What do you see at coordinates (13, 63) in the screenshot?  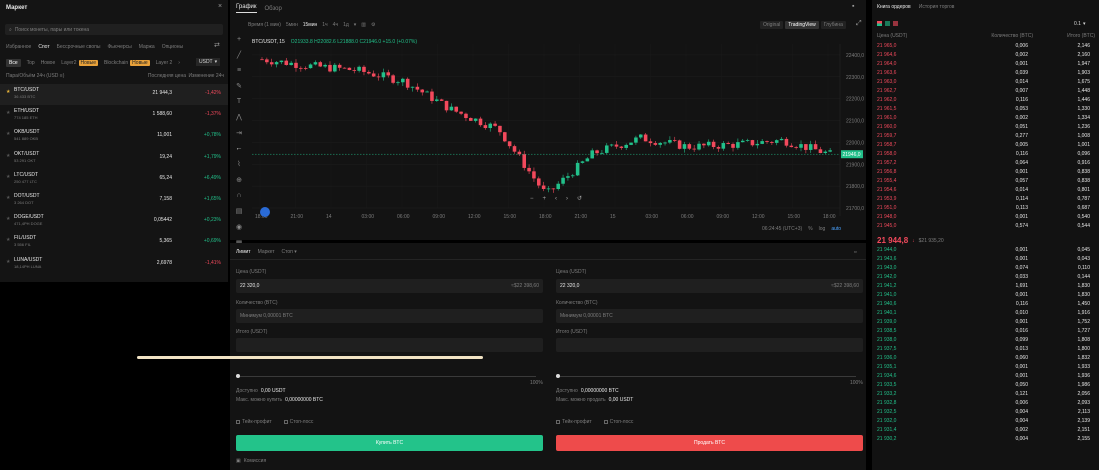 I see `subtab-all: Все` at bounding box center [13, 63].